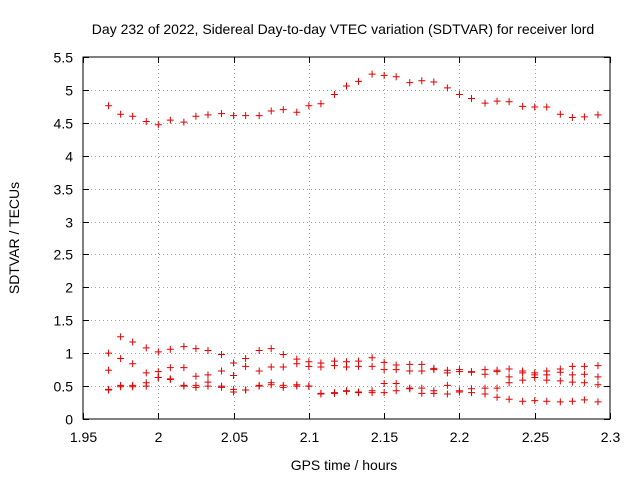 The image size is (640, 480). What do you see at coordinates (234, 437) in the screenshot?
I see `x-tick-label: 2.05` at bounding box center [234, 437].